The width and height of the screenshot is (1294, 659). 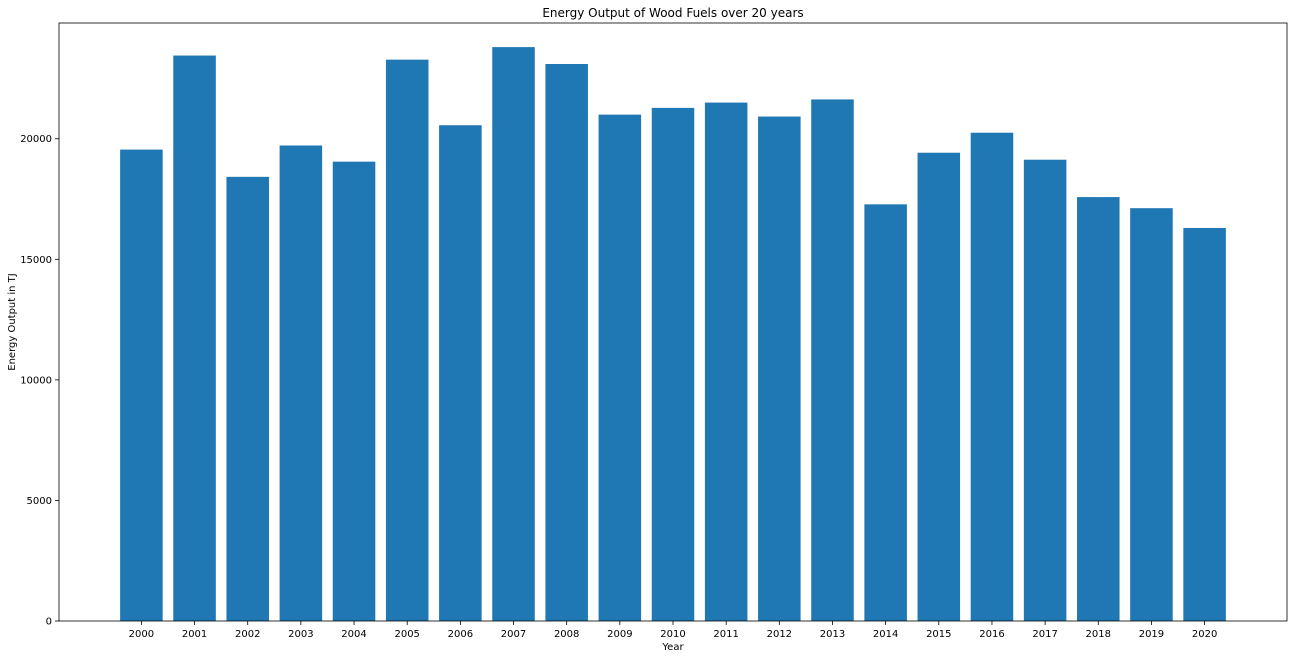 I want to click on bar-2015, so click(x=939, y=387).